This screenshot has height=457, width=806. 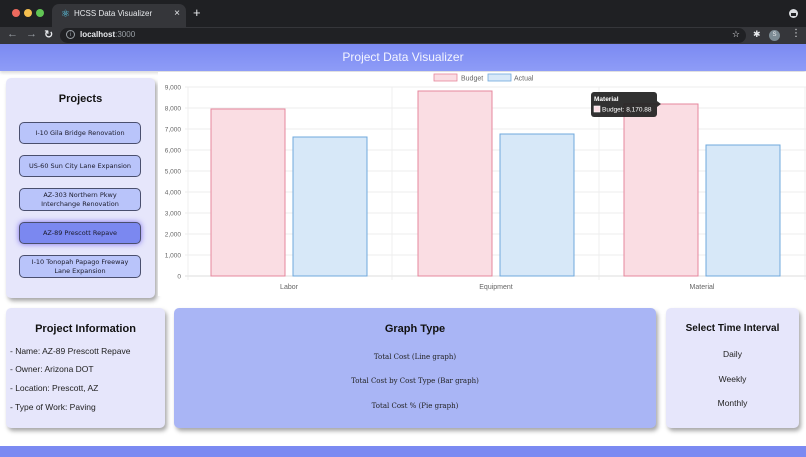 What do you see at coordinates (40, 13) in the screenshot?
I see `maximize-window-button` at bounding box center [40, 13].